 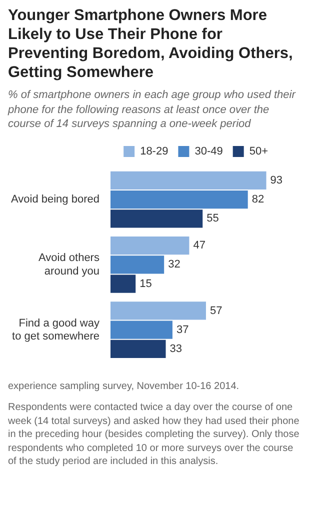 What do you see at coordinates (182, 329) in the screenshot?
I see `data-label: 37` at bounding box center [182, 329].